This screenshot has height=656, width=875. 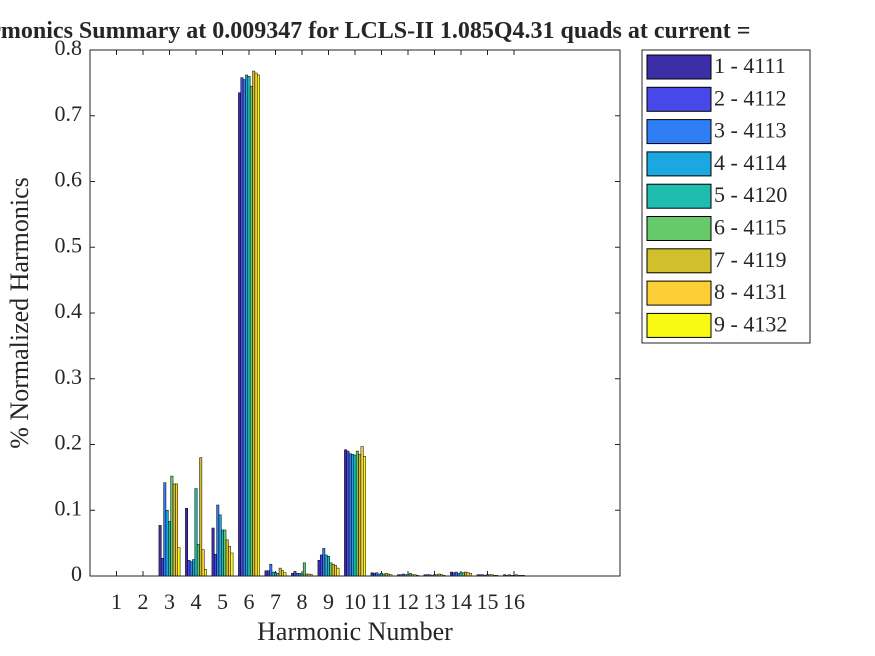 I want to click on y-tick-label: 0.6, so click(x=69, y=179).